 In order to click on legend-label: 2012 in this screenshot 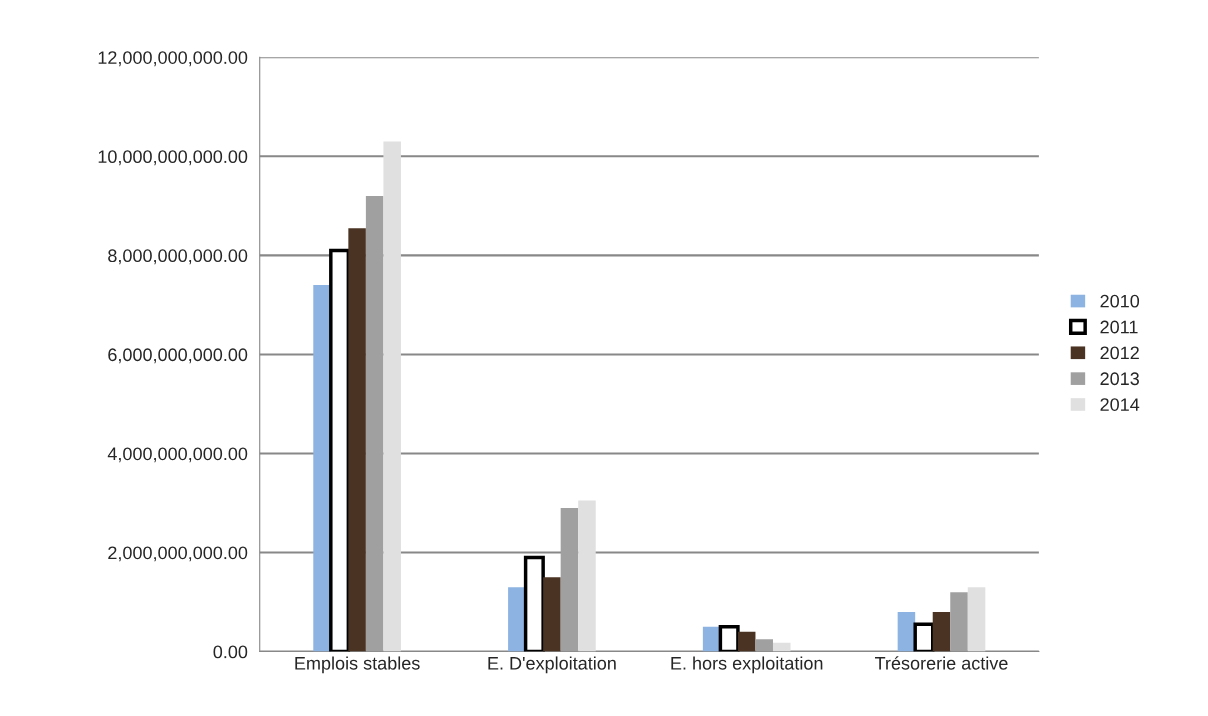, I will do `click(1119, 353)`.